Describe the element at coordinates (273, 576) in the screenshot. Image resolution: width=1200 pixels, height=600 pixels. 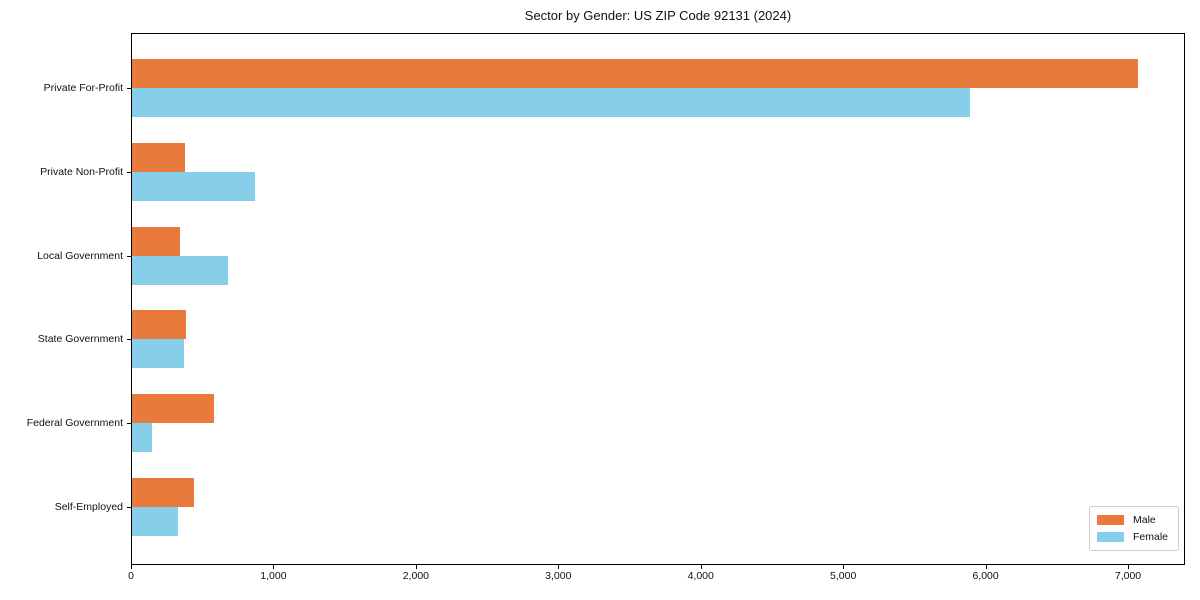
I see `x-tick-label-1000: 1,000` at that location.